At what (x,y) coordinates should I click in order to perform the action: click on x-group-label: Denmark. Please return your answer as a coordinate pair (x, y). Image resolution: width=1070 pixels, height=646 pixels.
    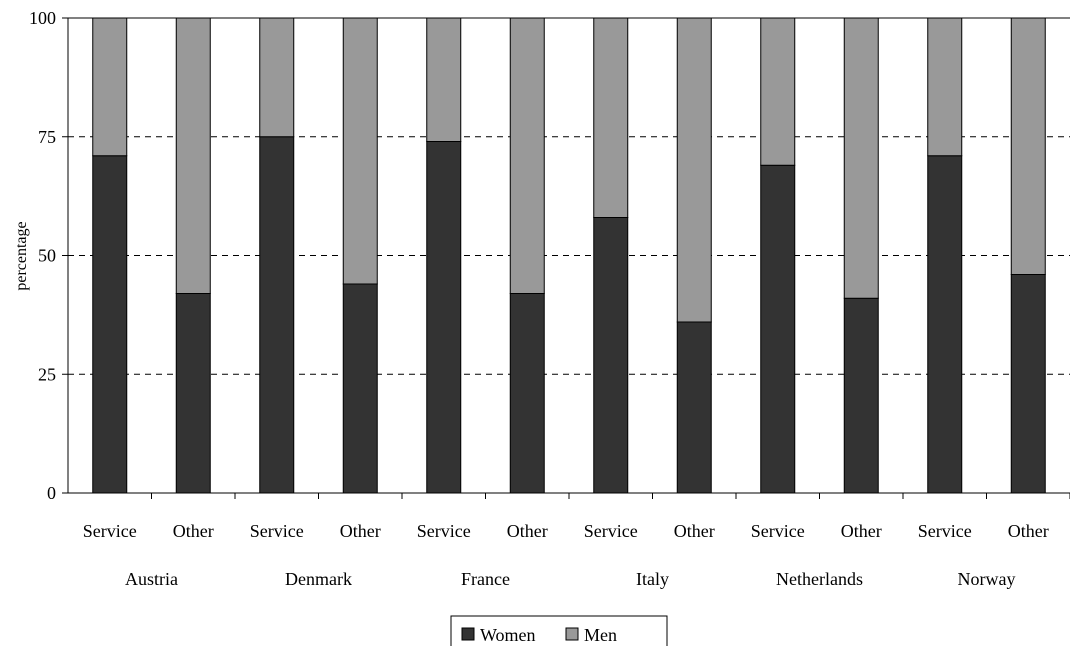
    Looking at the image, I should click on (318, 579).